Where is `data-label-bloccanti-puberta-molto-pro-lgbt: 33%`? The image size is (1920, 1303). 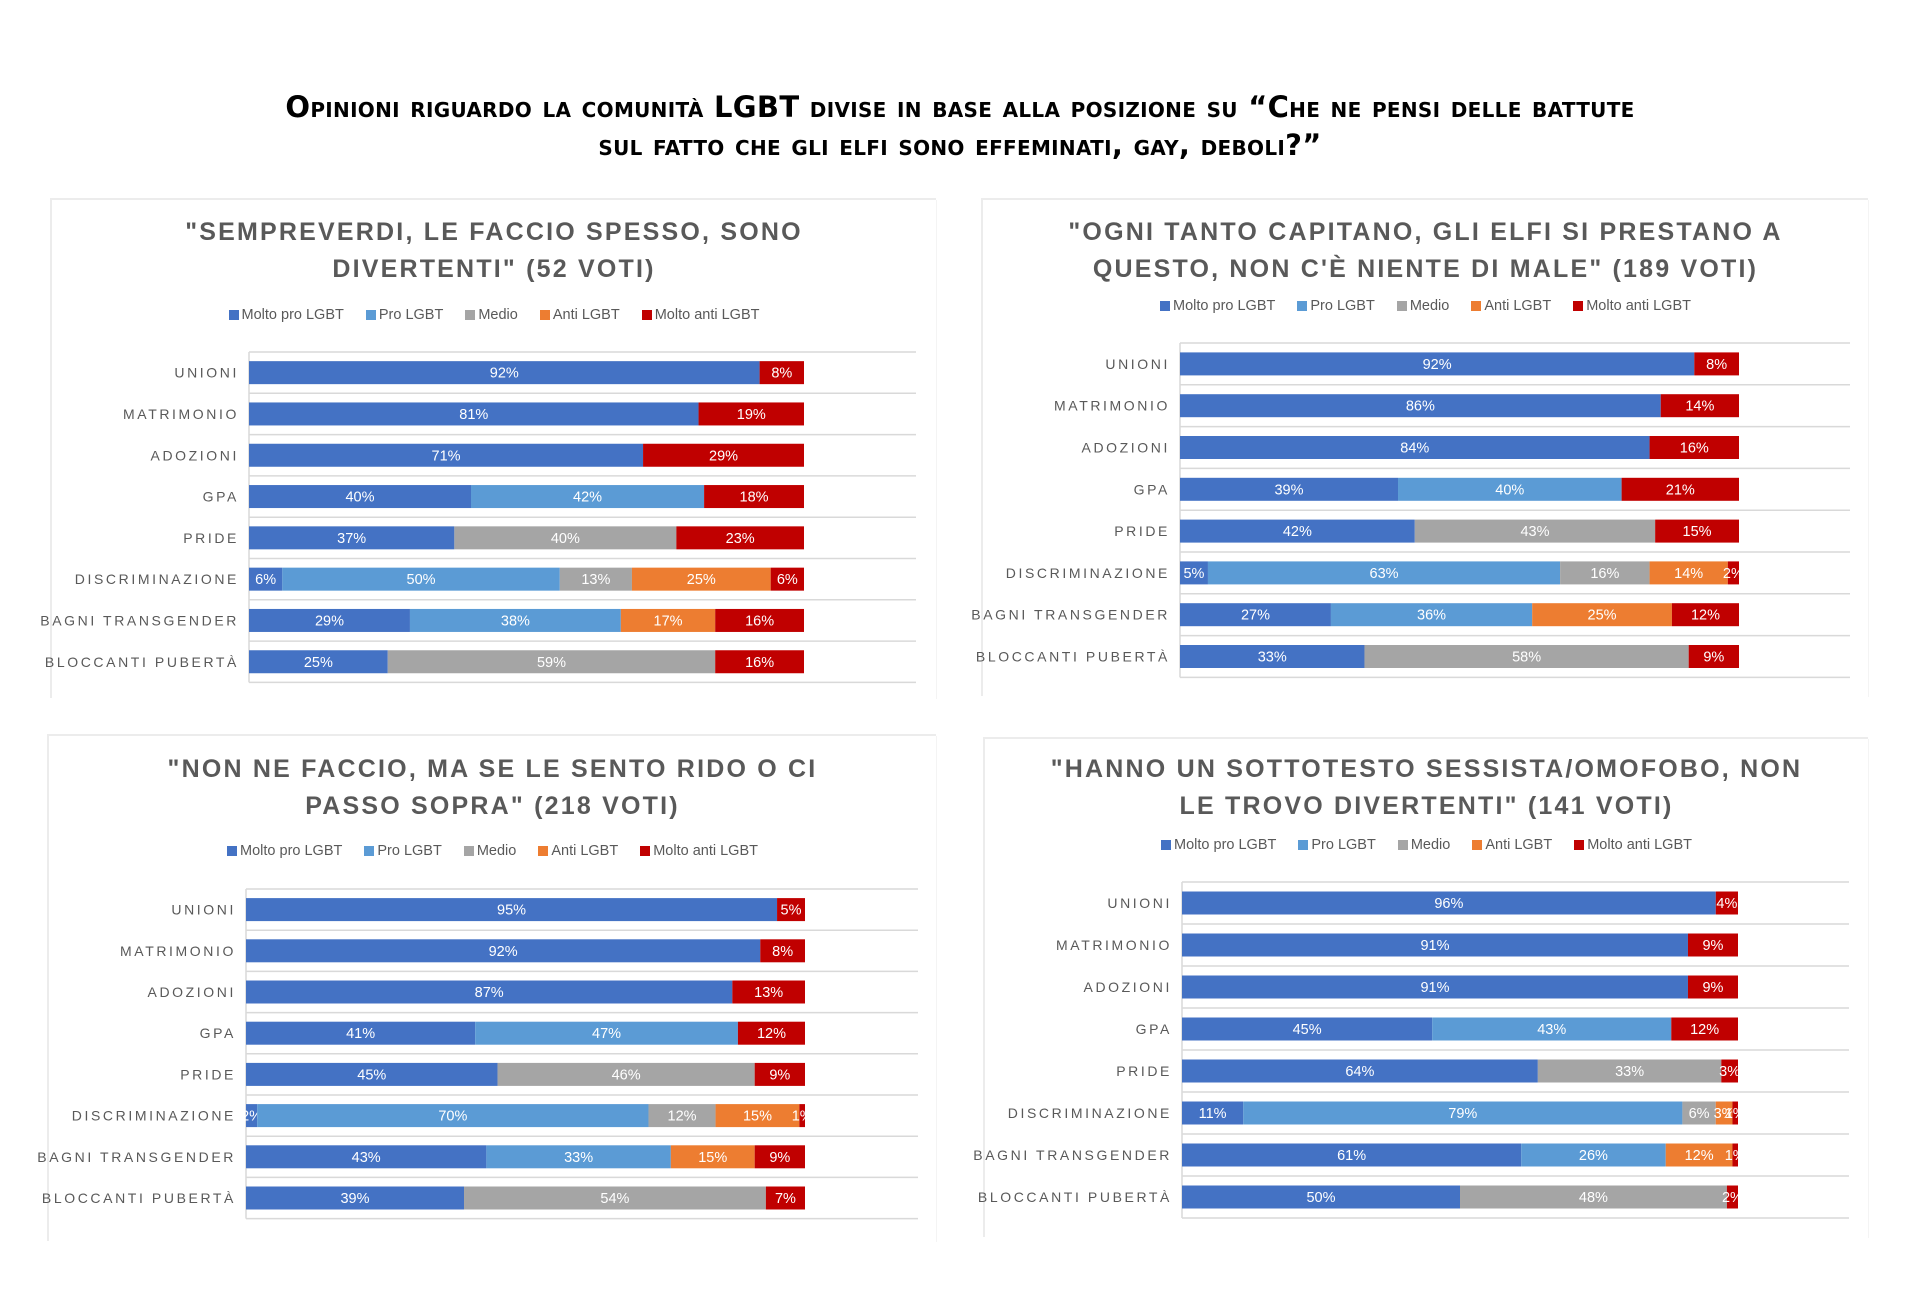
data-label-bloccanti-puberta-molto-pro-lgbt: 33% is located at coordinates (1272, 658).